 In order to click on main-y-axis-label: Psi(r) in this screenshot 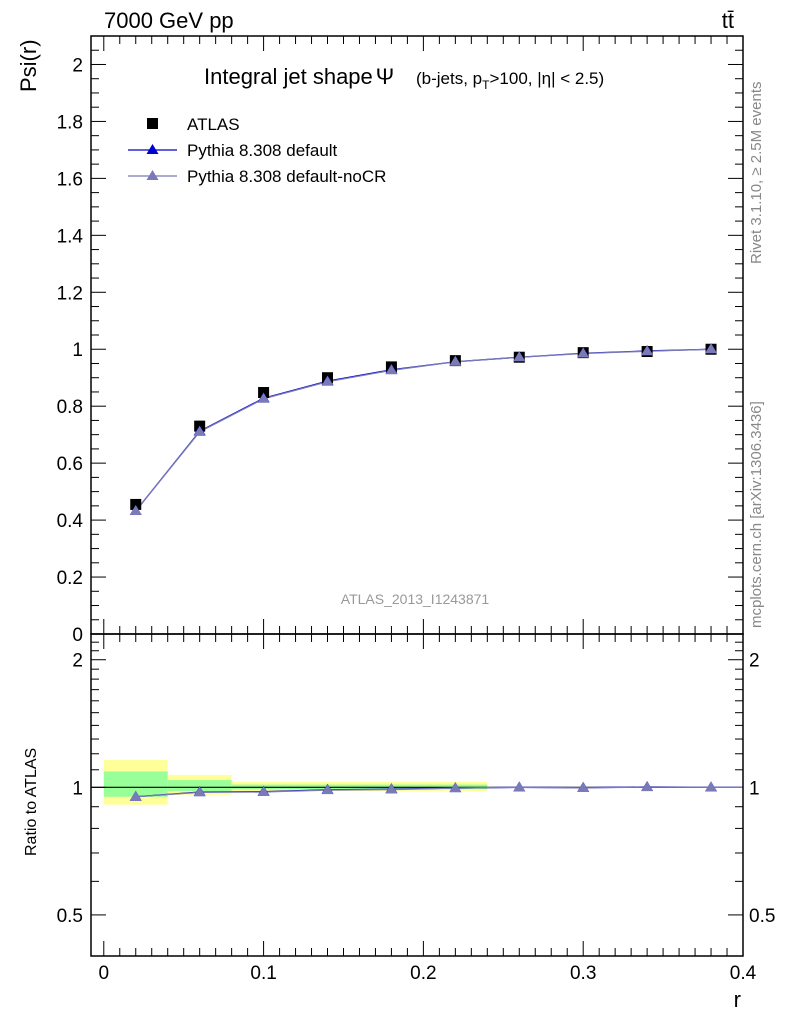, I will do `click(28, 65)`.